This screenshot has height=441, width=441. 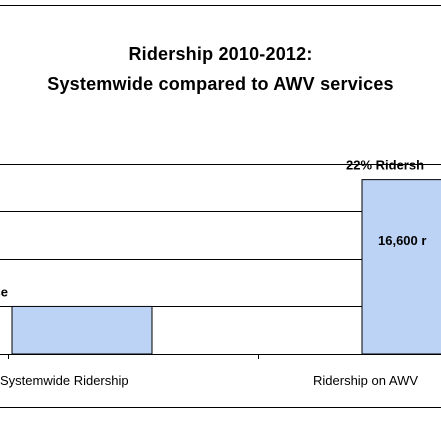 I want to click on category-label: Ridership on AWV, so click(x=365, y=380).